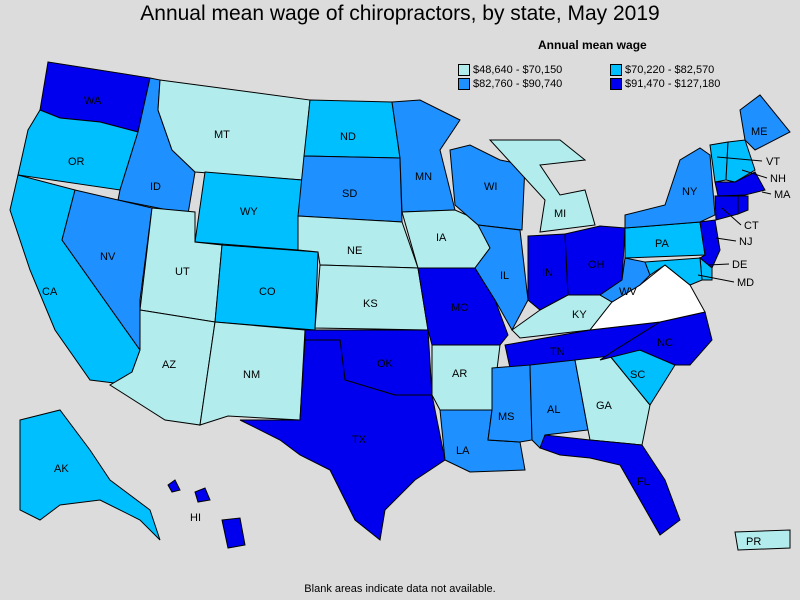 Image resolution: width=800 pixels, height=600 pixels. Describe the element at coordinates (604, 406) in the screenshot. I see `state-label-GA: GA` at that location.